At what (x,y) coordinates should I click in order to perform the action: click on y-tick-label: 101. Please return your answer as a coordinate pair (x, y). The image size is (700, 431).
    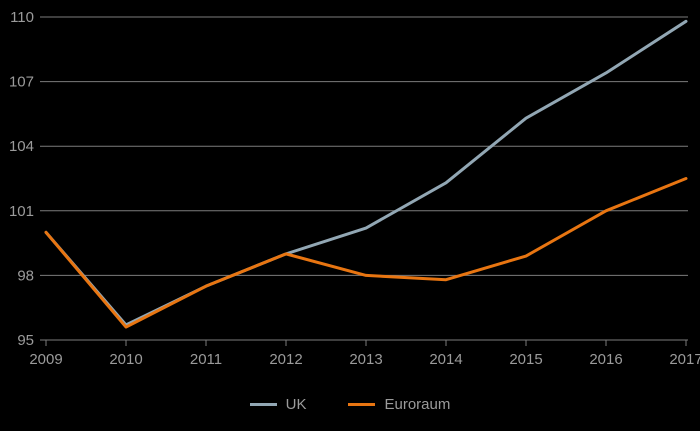
    Looking at the image, I should click on (21, 211).